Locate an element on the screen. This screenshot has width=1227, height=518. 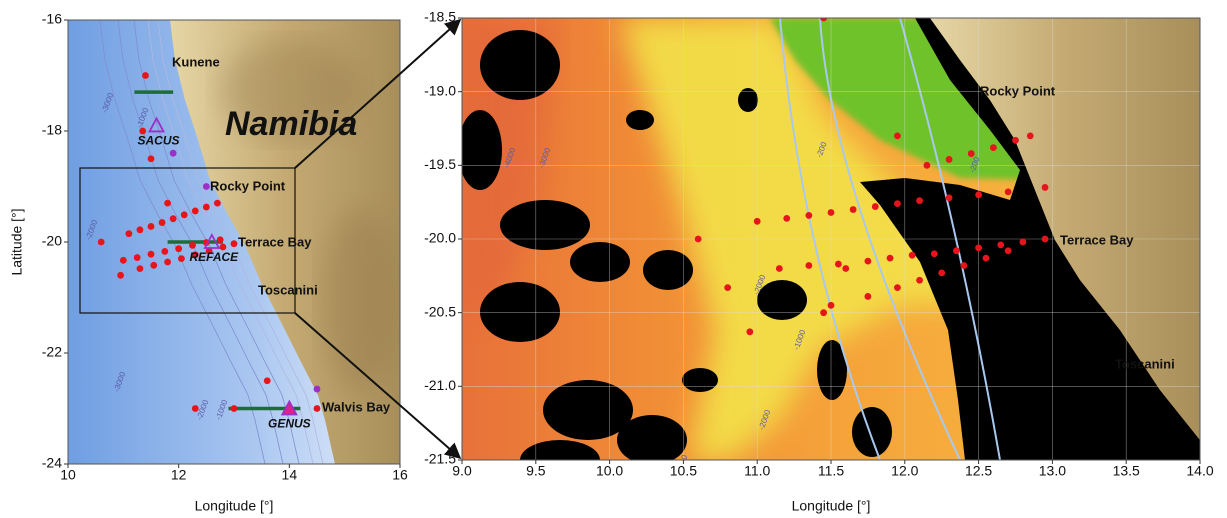
place-label: Walvis Bay is located at coordinates (356, 406).